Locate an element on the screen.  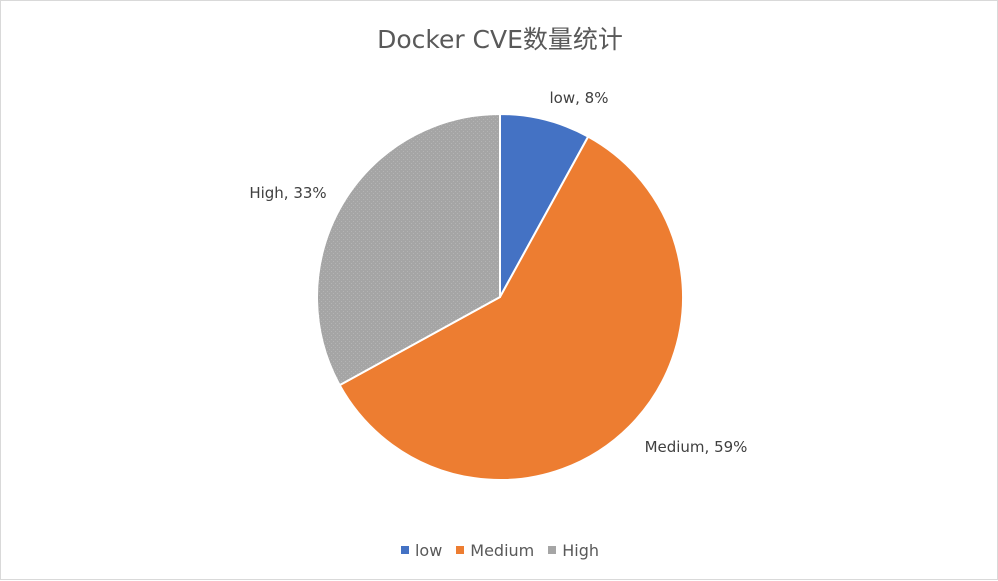
data-label-medium: Medium, 59% is located at coordinates (696, 447).